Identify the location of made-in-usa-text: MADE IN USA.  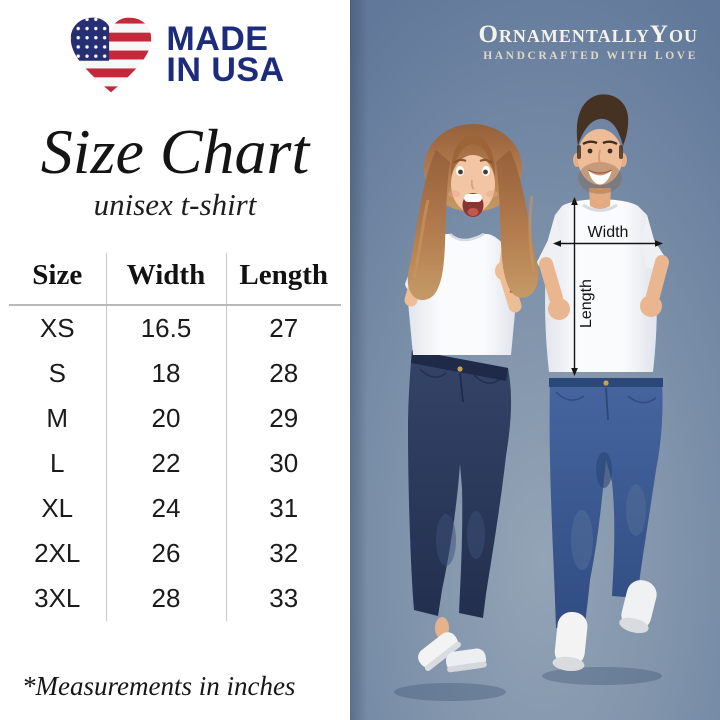
(225, 54).